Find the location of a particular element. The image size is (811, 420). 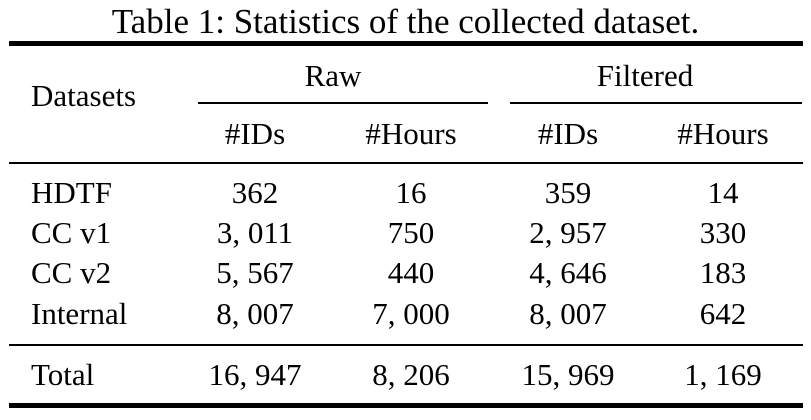

total-filtered-hours: 1, 169 is located at coordinates (723, 374).